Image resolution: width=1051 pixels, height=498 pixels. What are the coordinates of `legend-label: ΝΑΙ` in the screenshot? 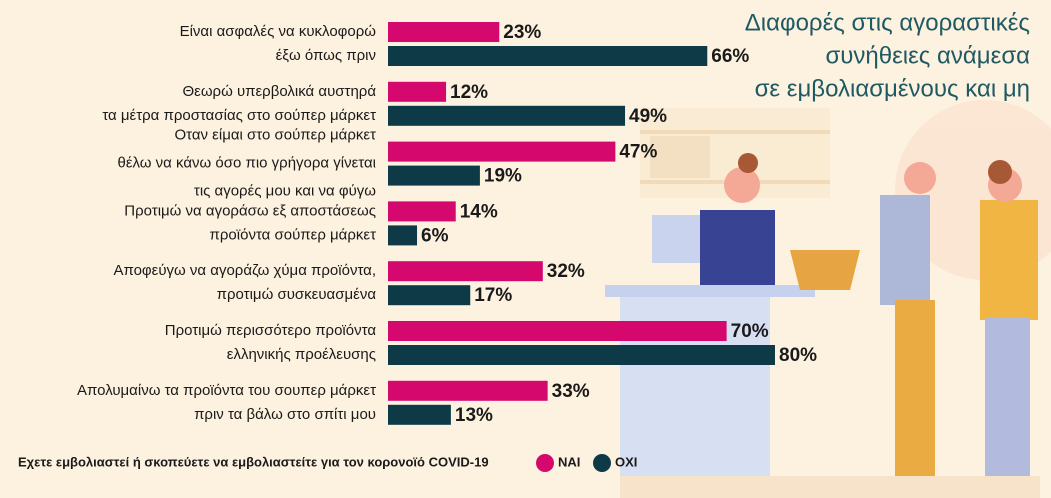 It's located at (569, 461).